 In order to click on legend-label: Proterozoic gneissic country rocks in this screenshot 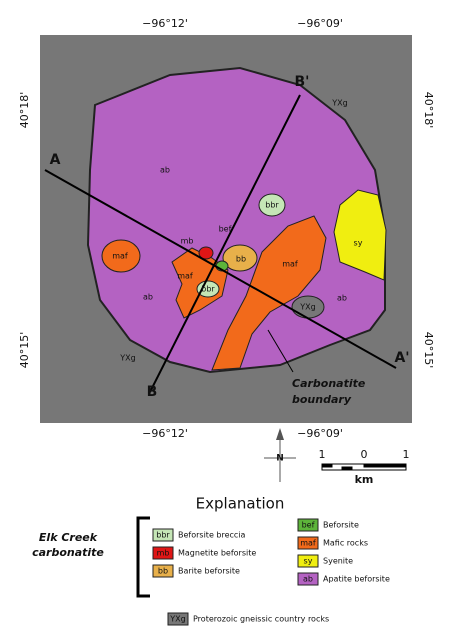, I will do `click(261, 619)`.